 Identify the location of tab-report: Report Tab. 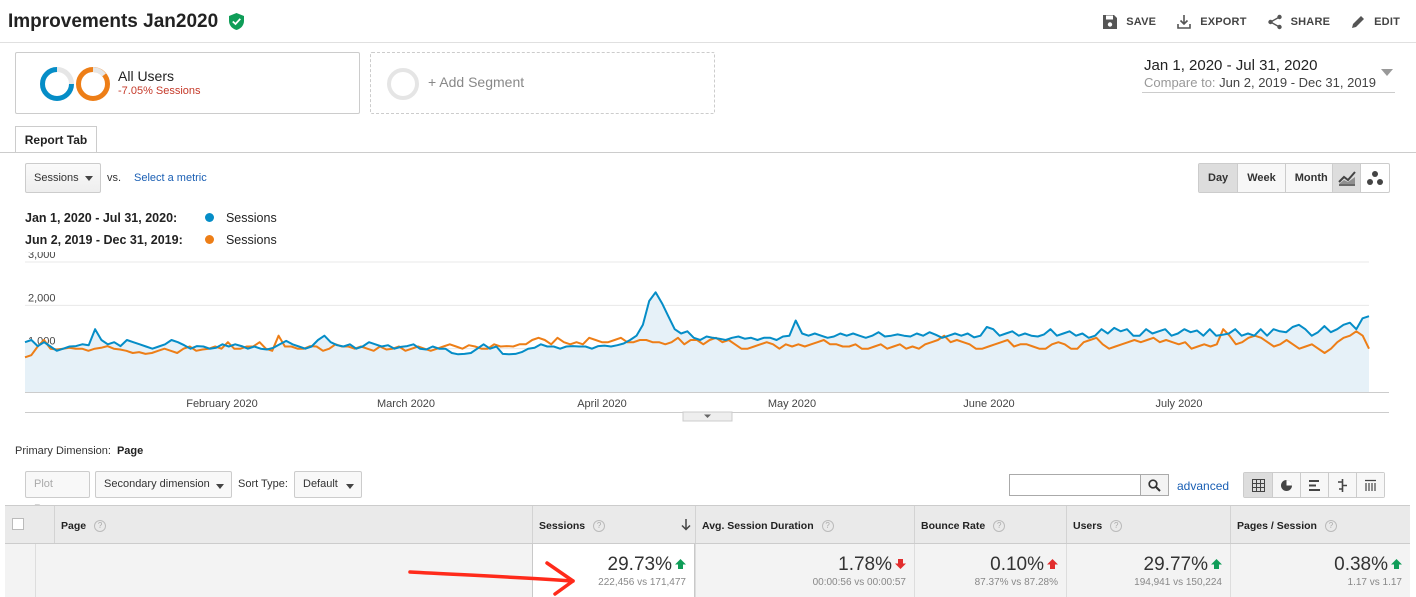
(56, 139).